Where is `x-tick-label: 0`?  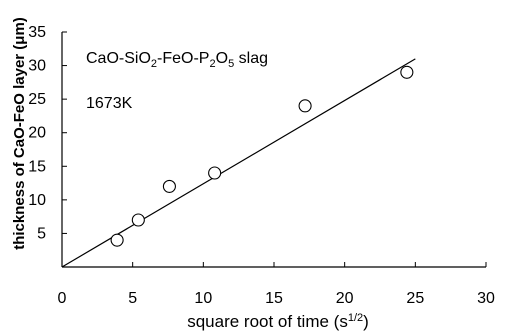
x-tick-label: 0 is located at coordinates (62, 298).